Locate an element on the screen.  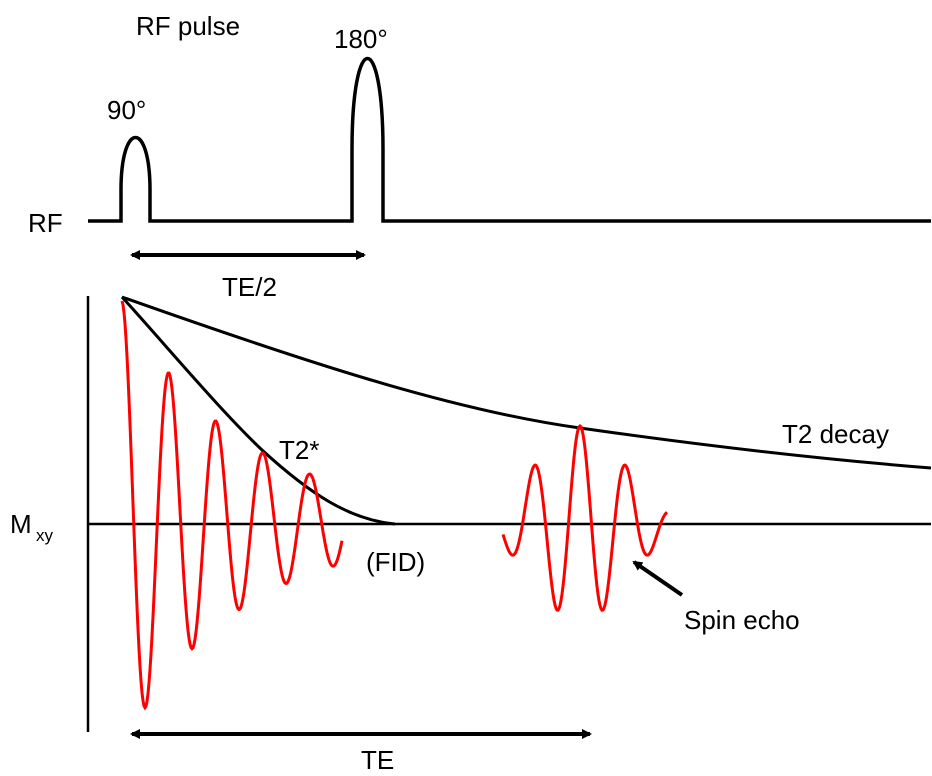
rf-pulse-label: RF pulse is located at coordinates (188, 26).